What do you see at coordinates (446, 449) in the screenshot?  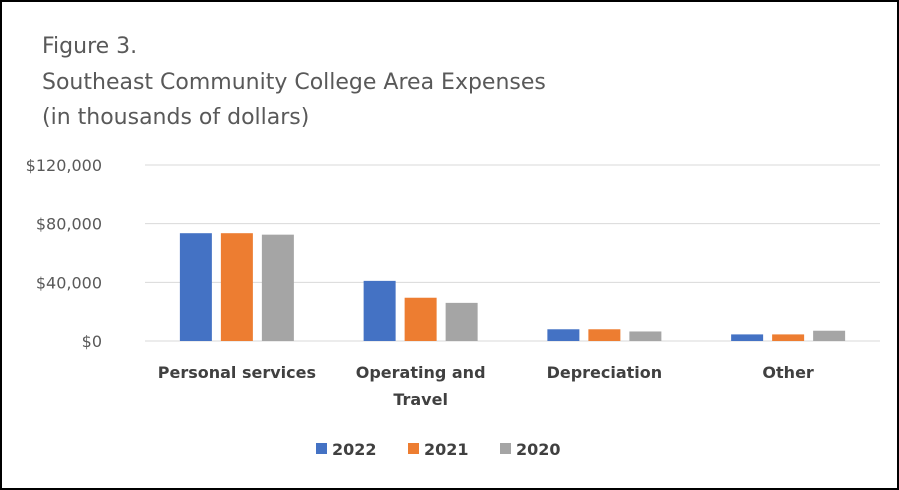 I see `legend-label: 2021` at bounding box center [446, 449].